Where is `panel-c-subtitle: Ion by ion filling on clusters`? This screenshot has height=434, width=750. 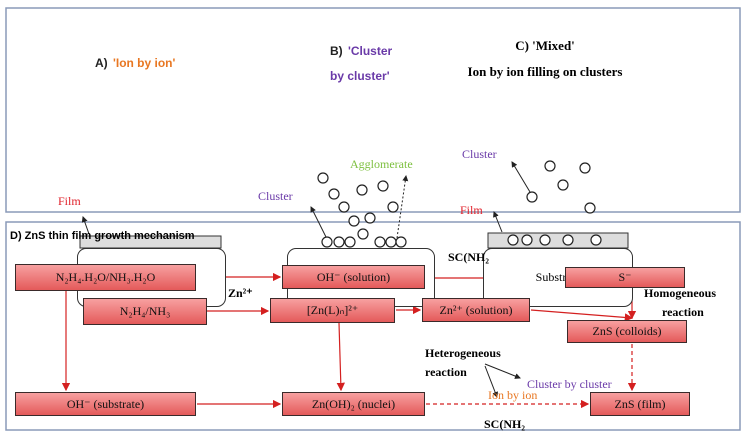
panel-c-subtitle: Ion by ion filling on clusters is located at coordinates (545, 71).